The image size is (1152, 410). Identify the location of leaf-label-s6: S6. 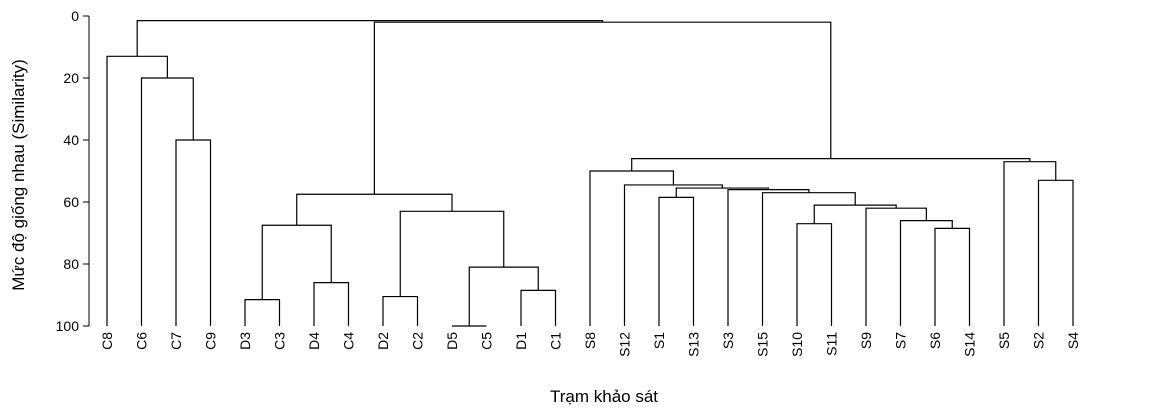
(935, 340).